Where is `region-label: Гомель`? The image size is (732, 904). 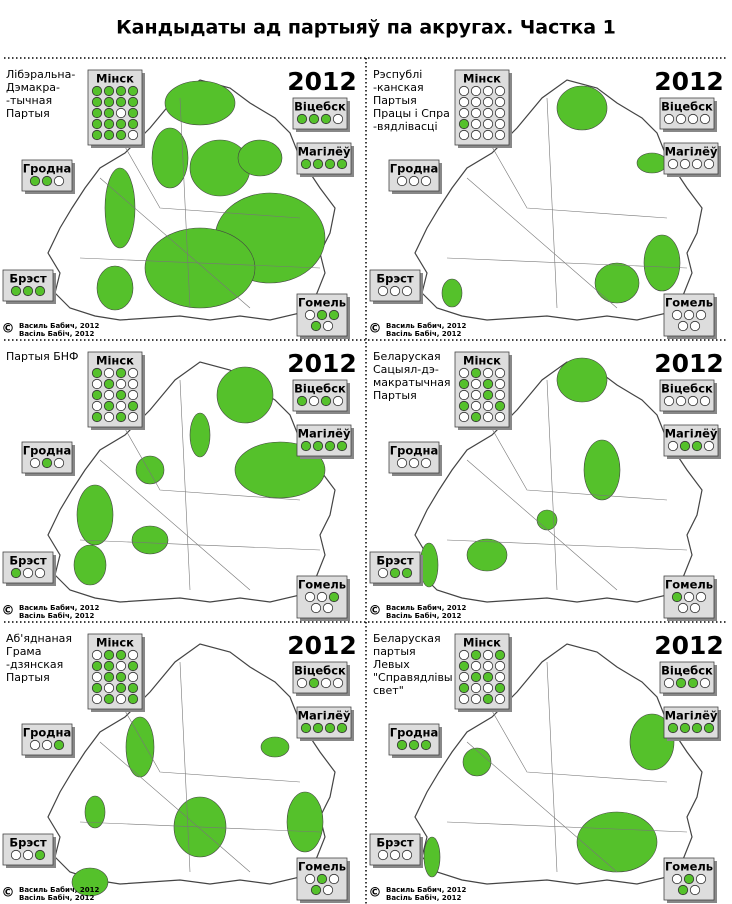 region-label: Гомель is located at coordinates (322, 585).